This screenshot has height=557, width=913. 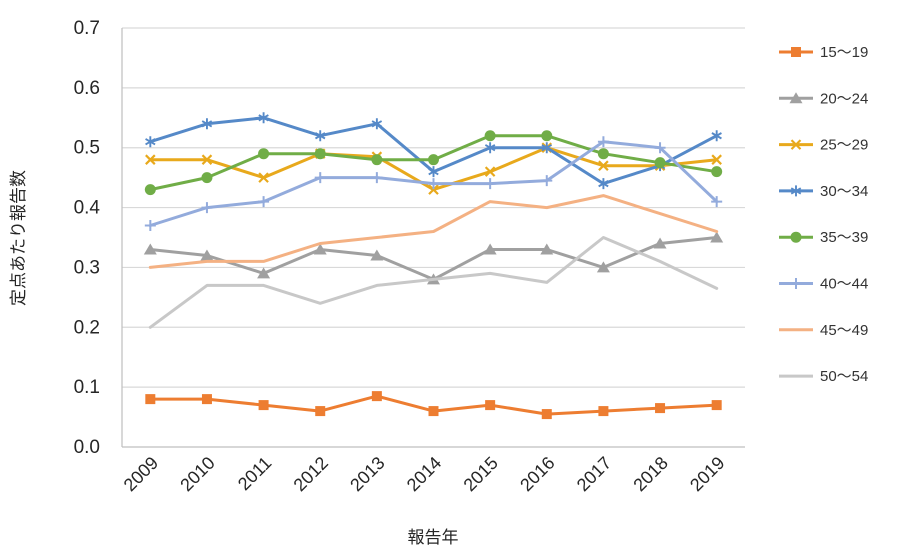 I want to click on series-30〜34, so click(x=433, y=151).